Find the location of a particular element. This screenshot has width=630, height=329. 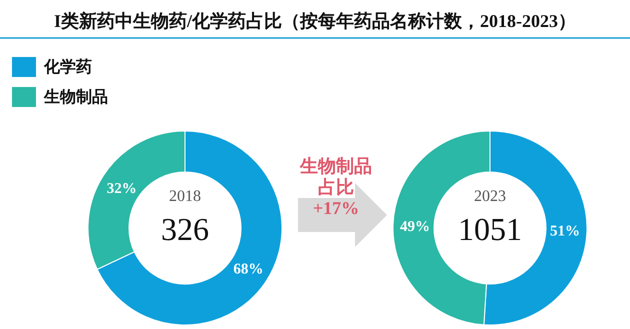

data-label: 68% is located at coordinates (248, 269).